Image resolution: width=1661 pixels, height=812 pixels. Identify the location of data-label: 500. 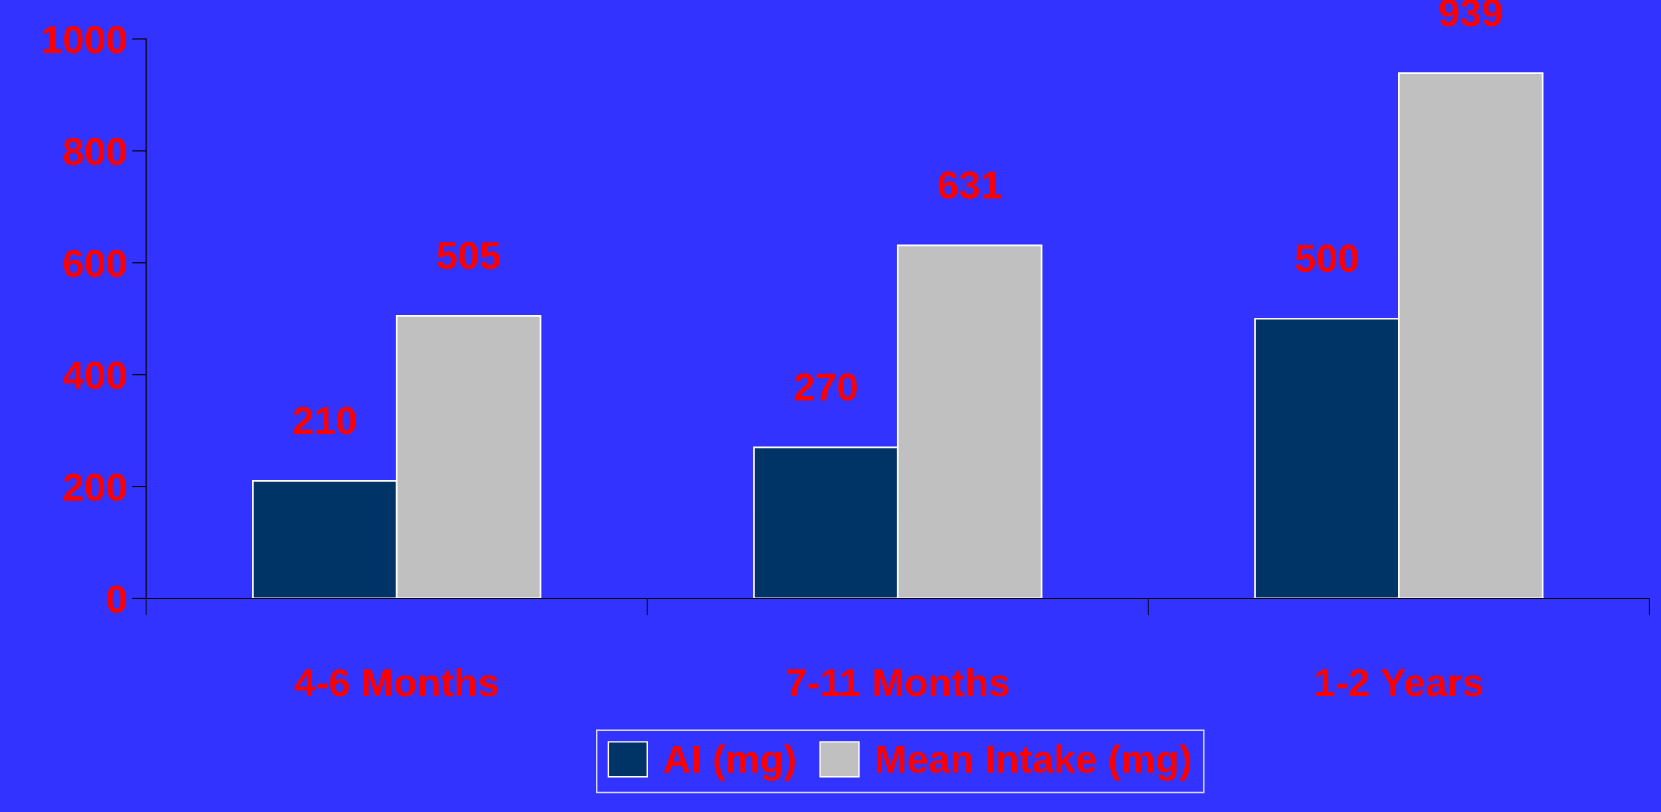
(1326, 258).